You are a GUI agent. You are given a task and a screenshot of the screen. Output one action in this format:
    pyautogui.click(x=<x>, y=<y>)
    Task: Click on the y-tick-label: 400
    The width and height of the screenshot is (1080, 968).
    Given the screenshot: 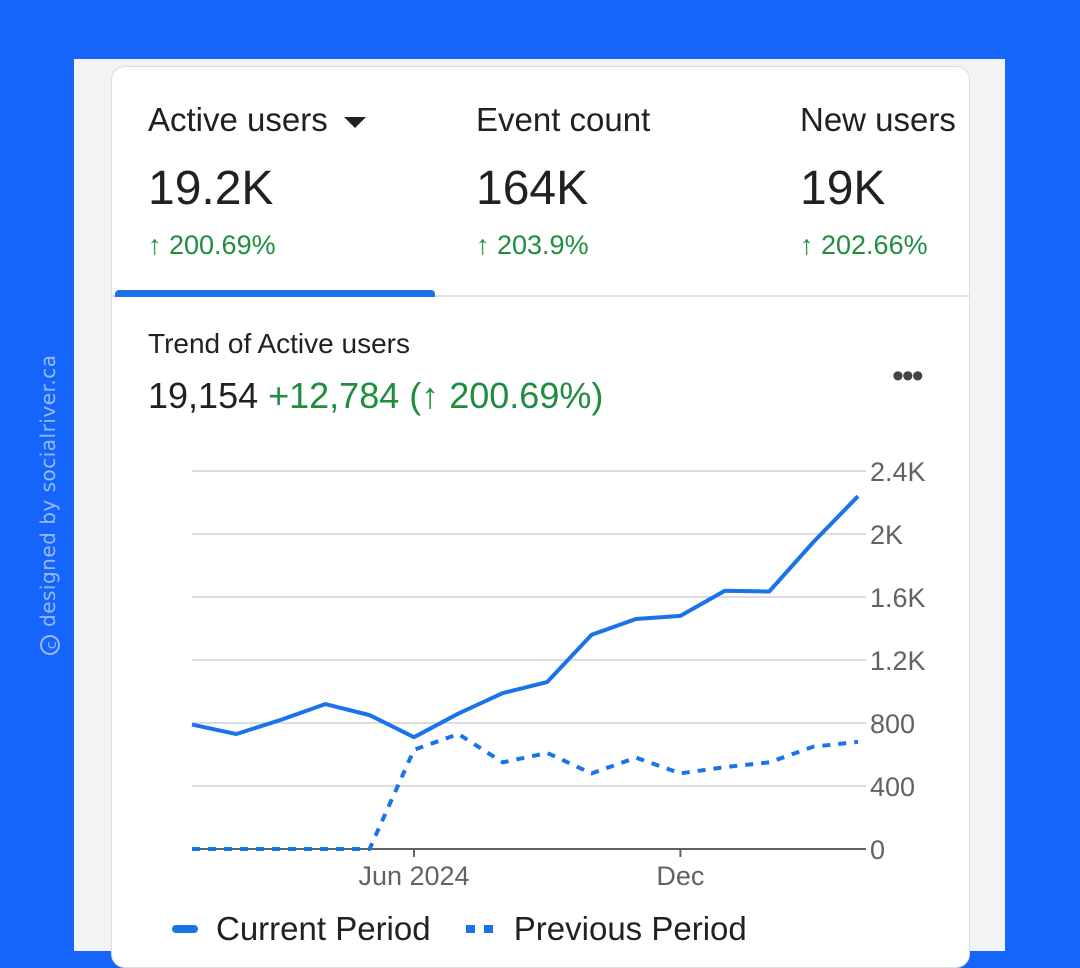 What is the action you would take?
    pyautogui.click(x=892, y=787)
    